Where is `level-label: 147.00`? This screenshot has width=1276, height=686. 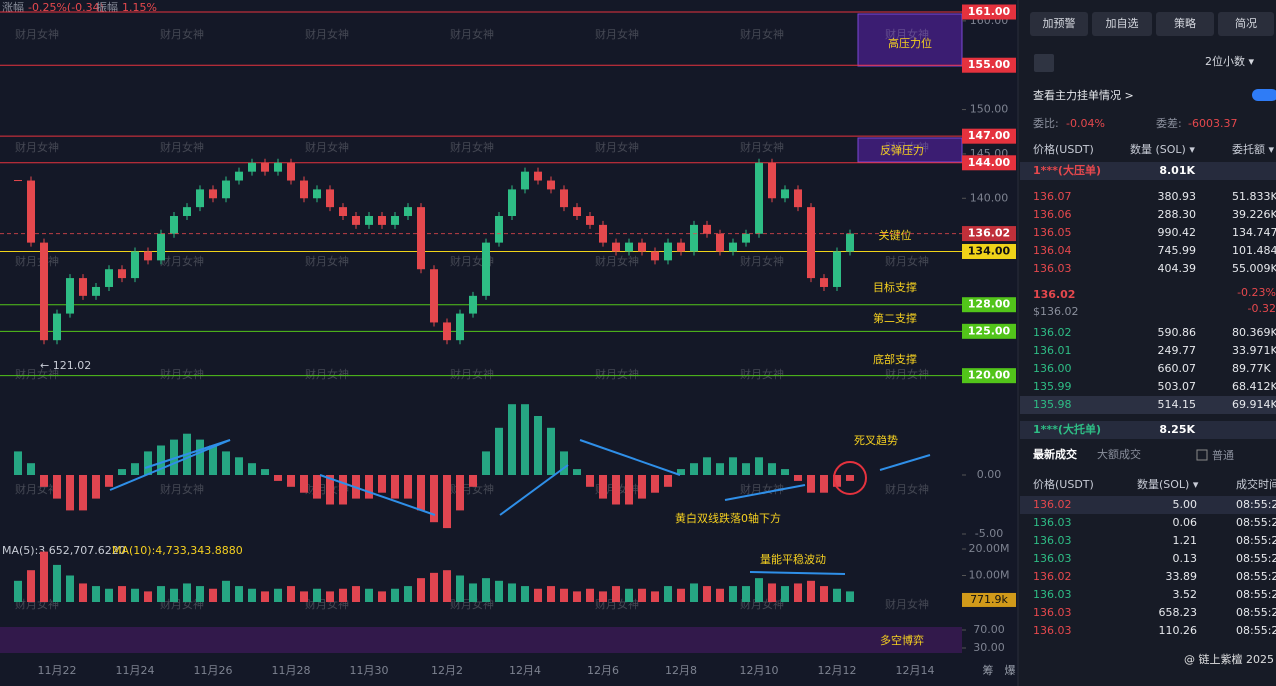
level-label: 147.00 is located at coordinates (989, 135).